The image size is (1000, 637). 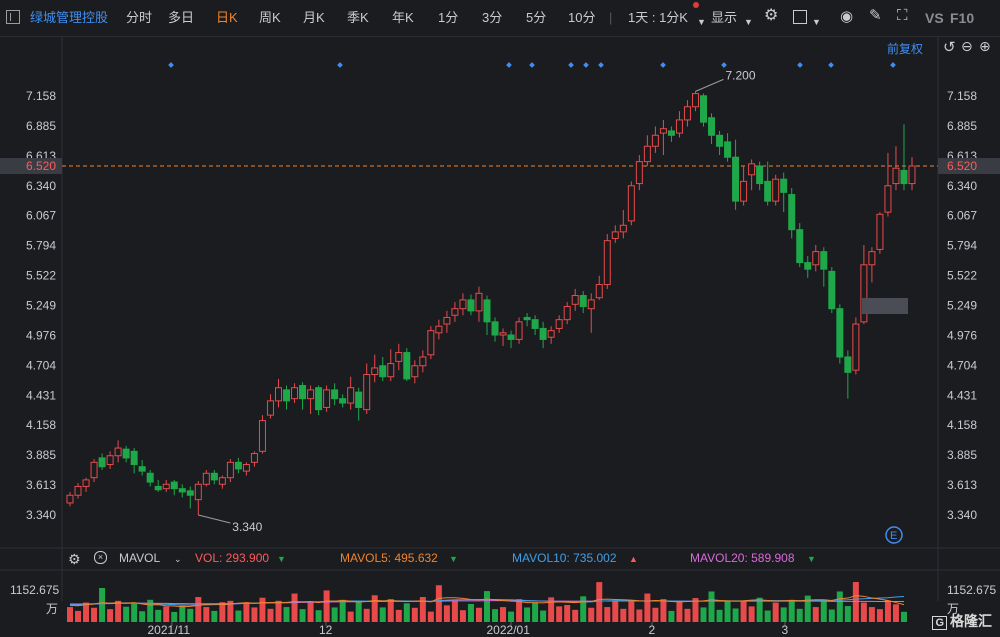 What do you see at coordinates (658, 17) in the screenshot?
I see `period-select: 1天 : 1分K` at bounding box center [658, 17].